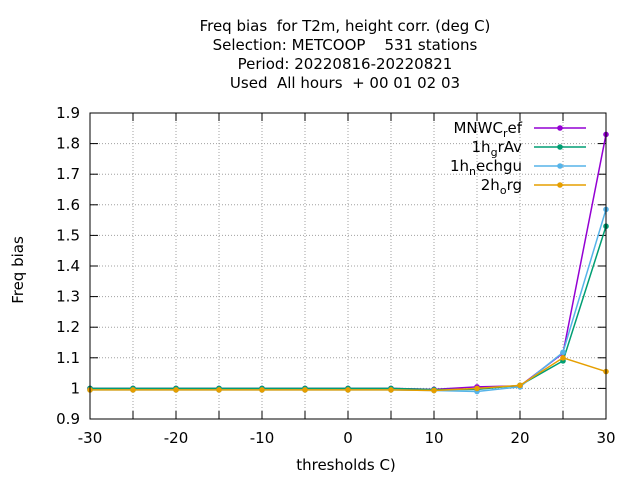 This screenshot has height=480, width=640. Describe the element at coordinates (346, 465) in the screenshot. I see `x-axis-label: thresholds C)` at that location.